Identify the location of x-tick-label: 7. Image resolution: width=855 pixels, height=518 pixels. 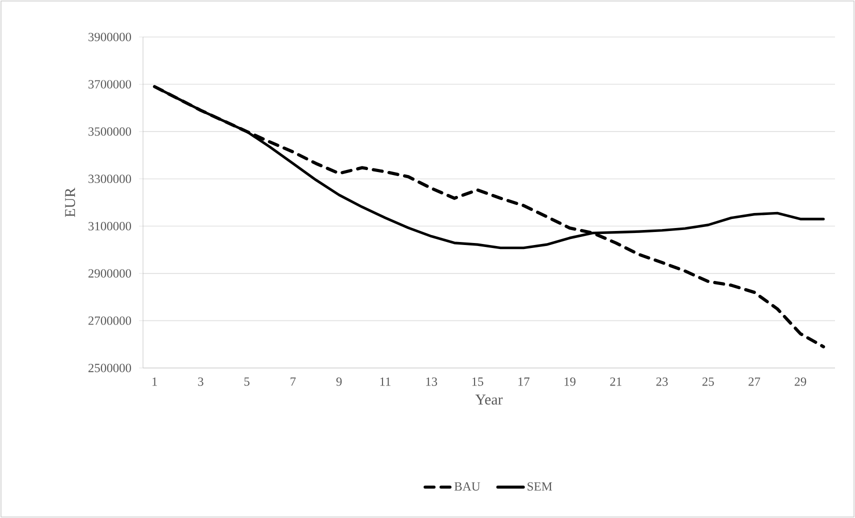
(293, 381).